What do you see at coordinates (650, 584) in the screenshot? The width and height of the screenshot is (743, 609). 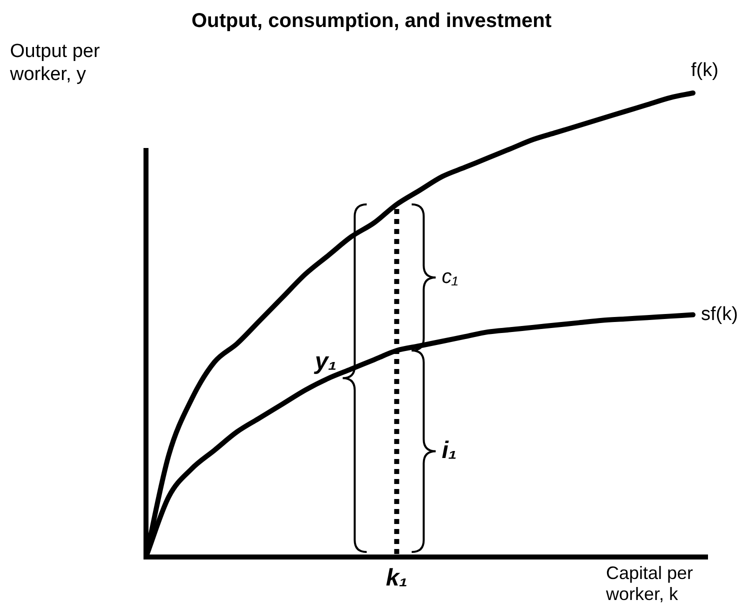 I see `x-axis-title: Capital per worker, k` at bounding box center [650, 584].